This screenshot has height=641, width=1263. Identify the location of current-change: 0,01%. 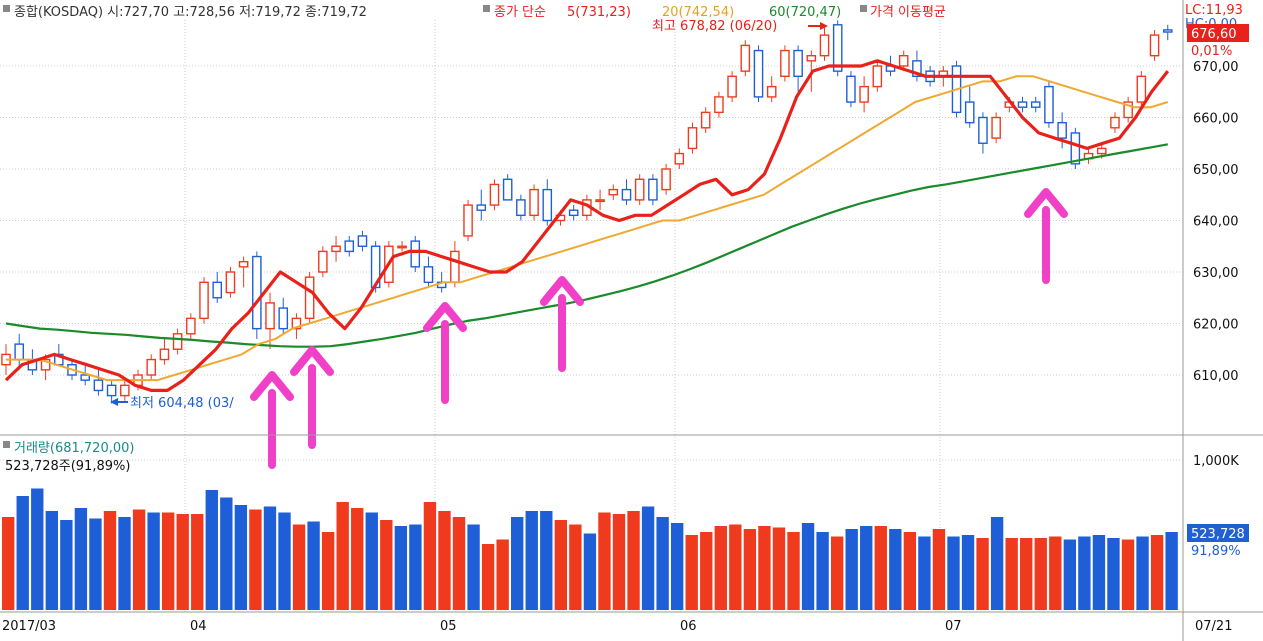
(1211, 51).